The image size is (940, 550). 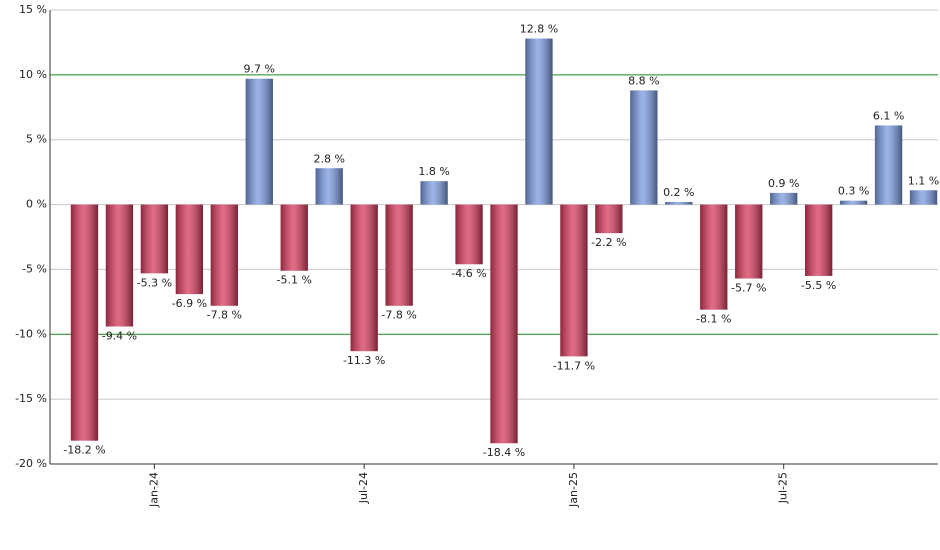 I want to click on y-tick-label: 15 %, so click(x=33, y=9).